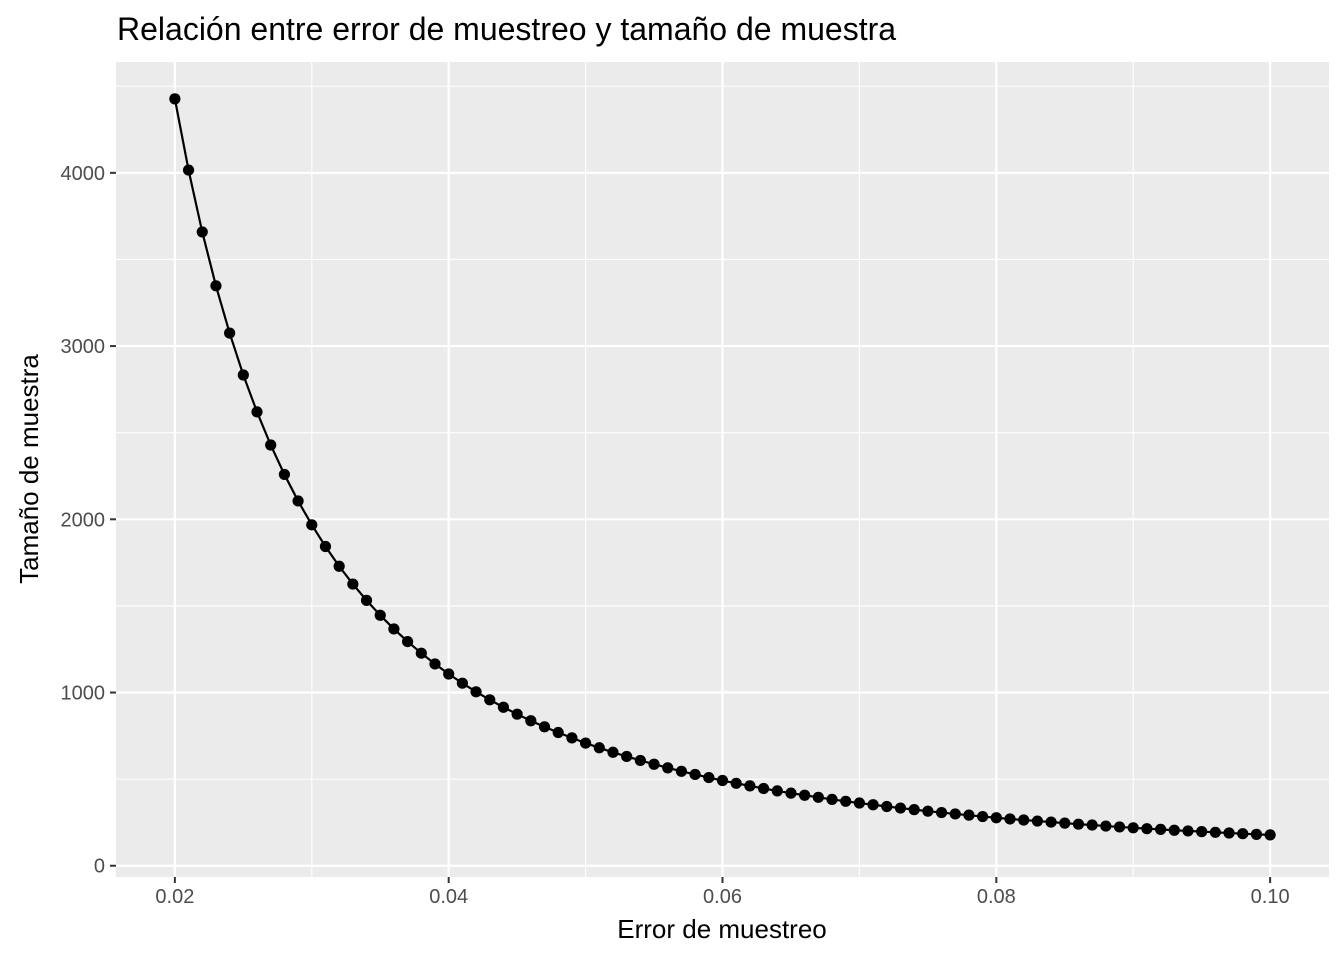 The width and height of the screenshot is (1344, 960). What do you see at coordinates (448, 897) in the screenshot?
I see `x-tick-label: 0.04` at bounding box center [448, 897].